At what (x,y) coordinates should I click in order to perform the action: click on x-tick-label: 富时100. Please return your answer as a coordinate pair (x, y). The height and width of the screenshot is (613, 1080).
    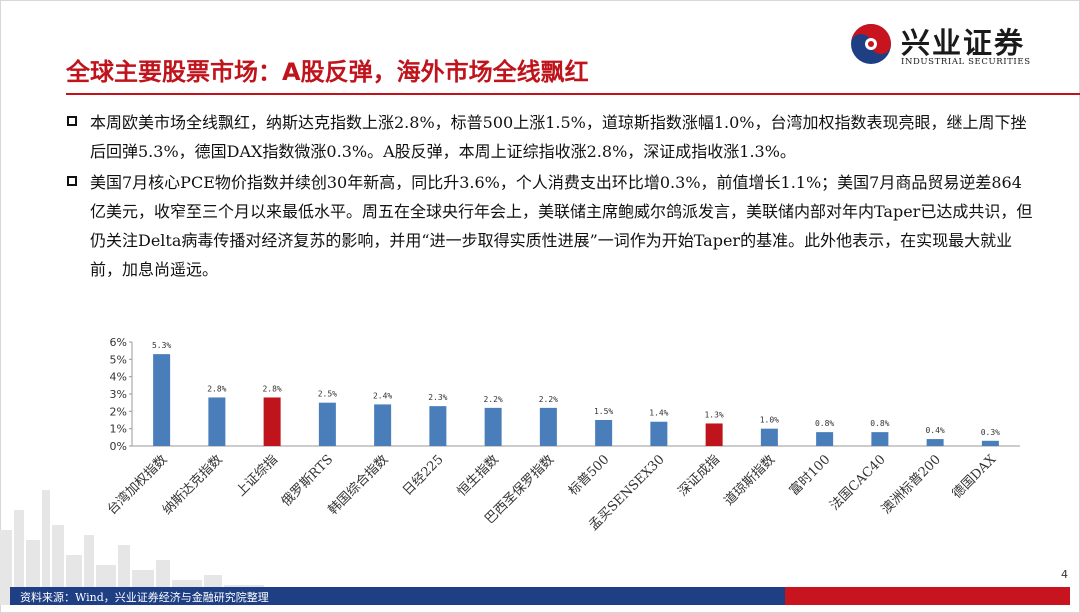
    Looking at the image, I should click on (809, 475).